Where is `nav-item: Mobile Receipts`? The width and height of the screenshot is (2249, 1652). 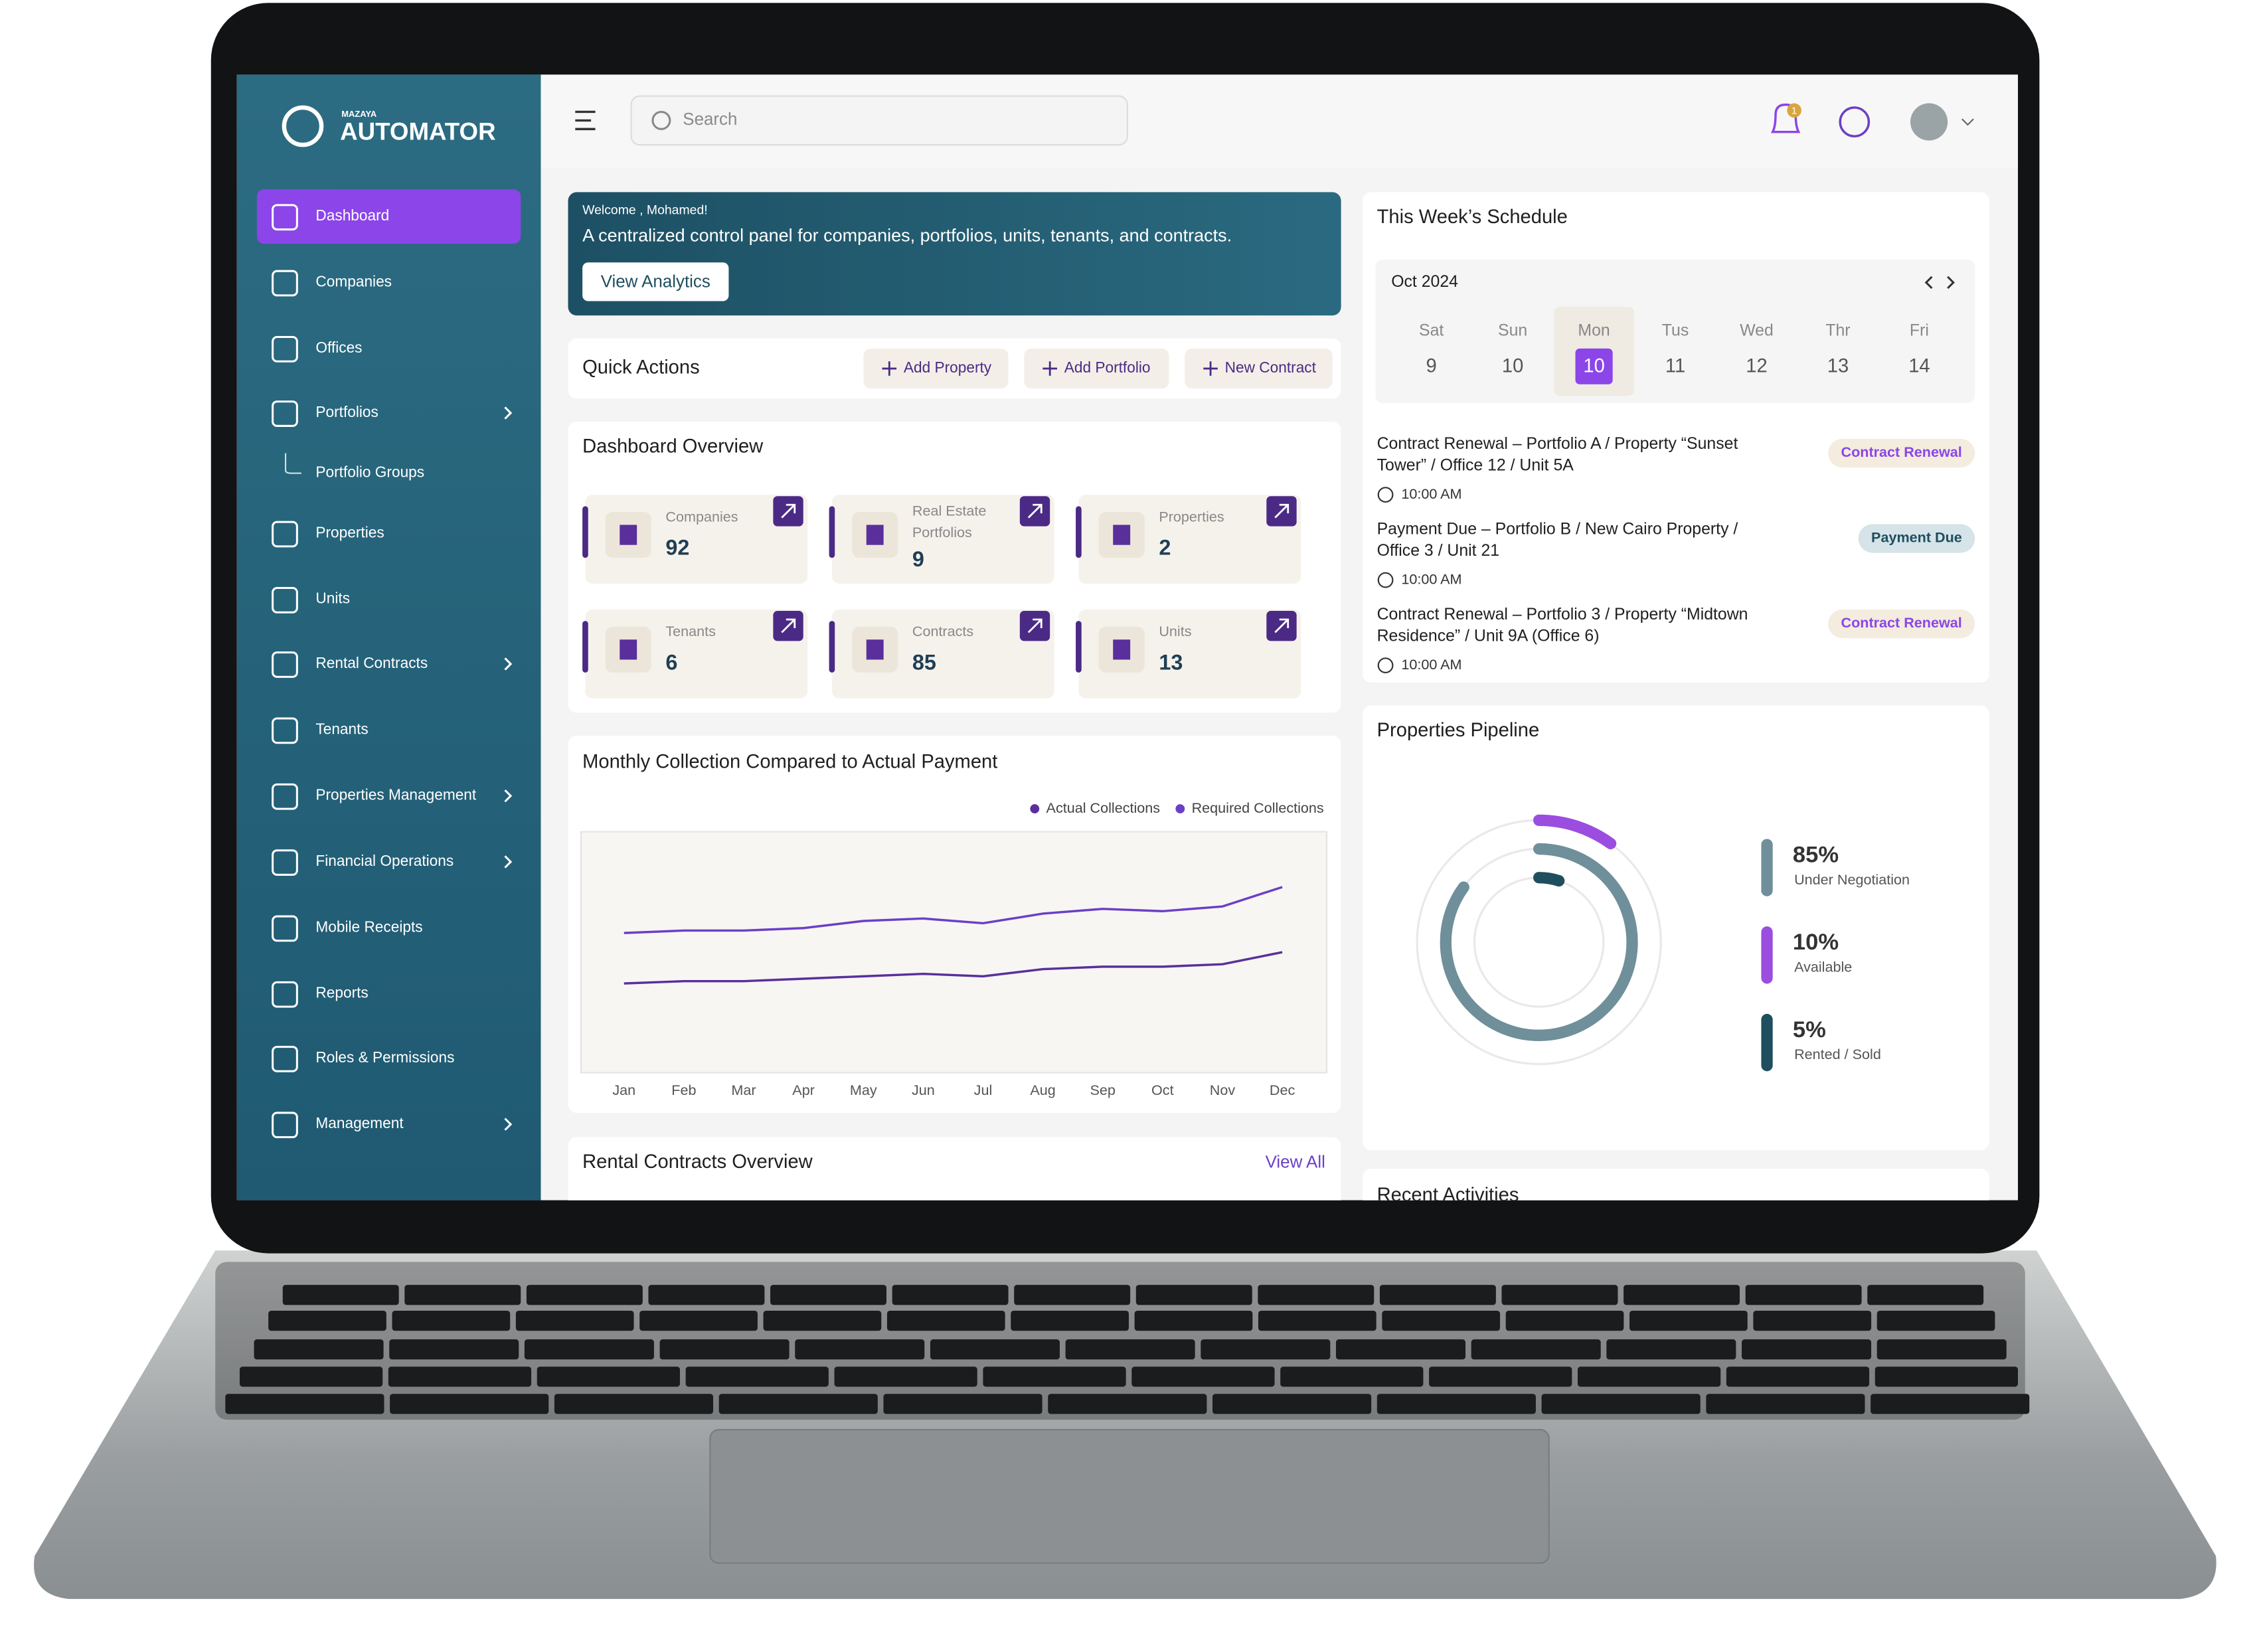 nav-item: Mobile Receipts is located at coordinates (347, 928).